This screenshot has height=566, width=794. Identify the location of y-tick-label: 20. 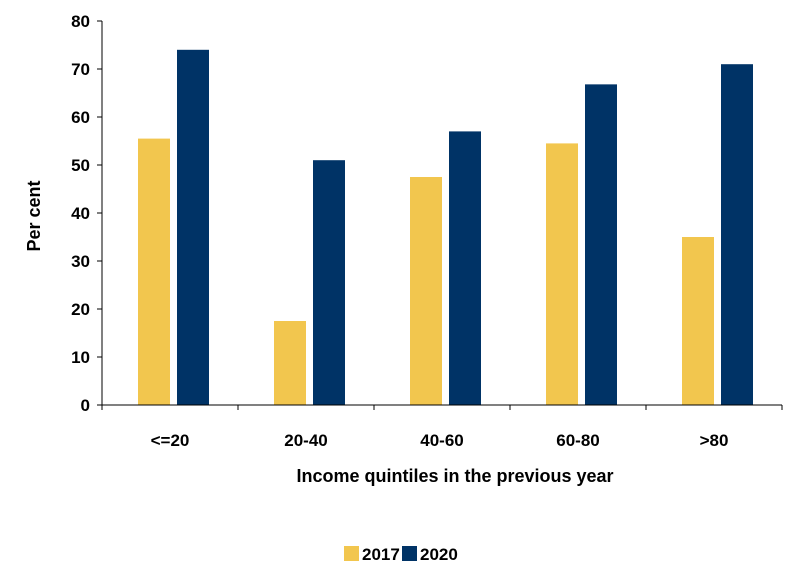
(80, 309).